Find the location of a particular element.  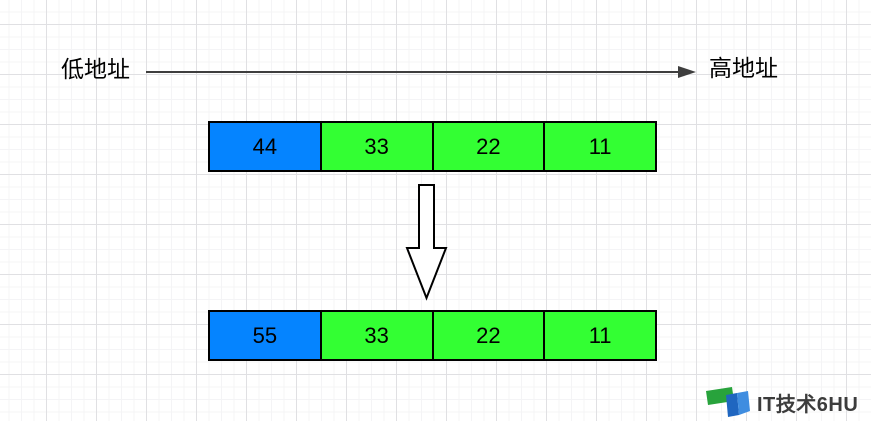

memory-row-after: 55 33 22 11 is located at coordinates (432, 335).